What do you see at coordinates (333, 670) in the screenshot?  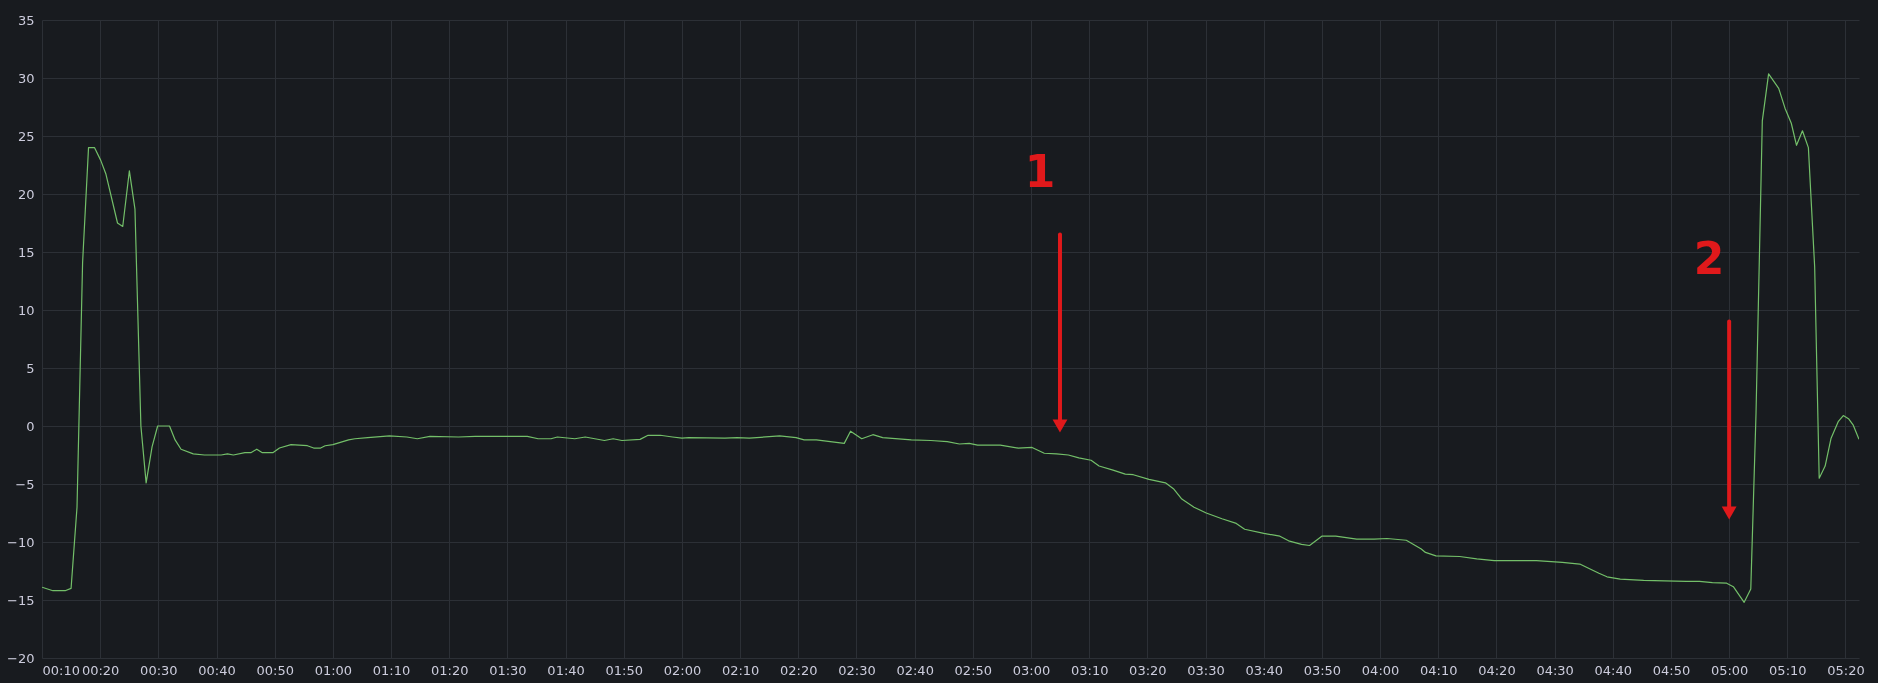 I see `x-tick-label: 01:00` at bounding box center [333, 670].